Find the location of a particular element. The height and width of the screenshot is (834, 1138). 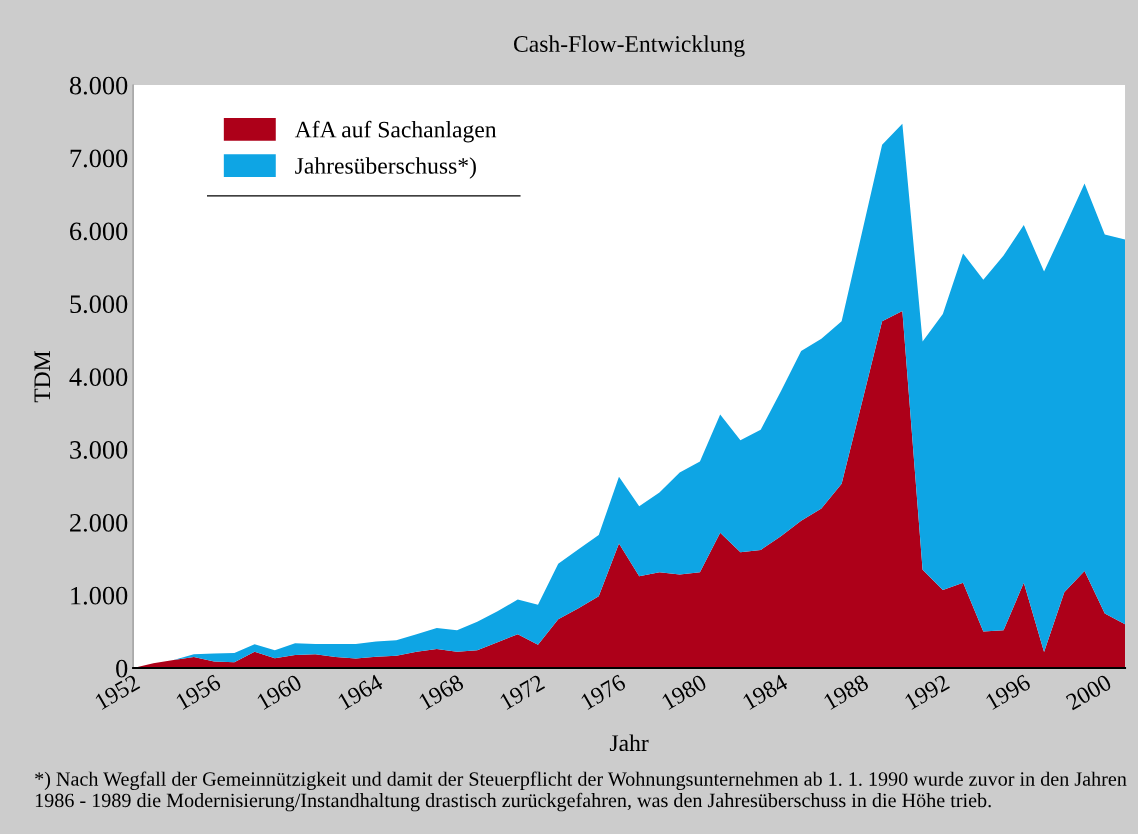

x-tick-label: 1996 is located at coordinates (1008, 691).